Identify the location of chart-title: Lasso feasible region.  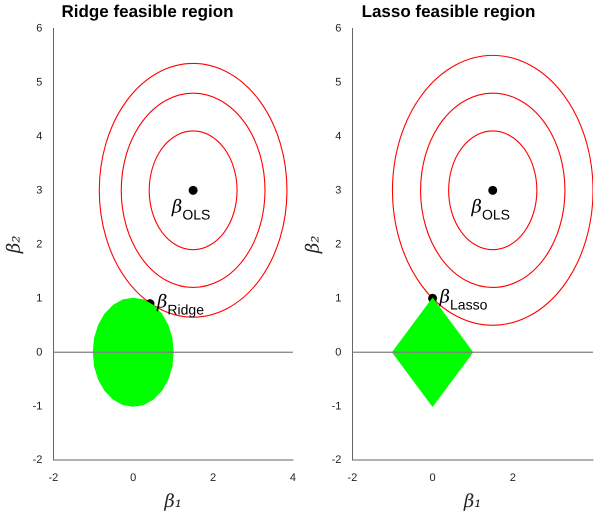
(449, 11).